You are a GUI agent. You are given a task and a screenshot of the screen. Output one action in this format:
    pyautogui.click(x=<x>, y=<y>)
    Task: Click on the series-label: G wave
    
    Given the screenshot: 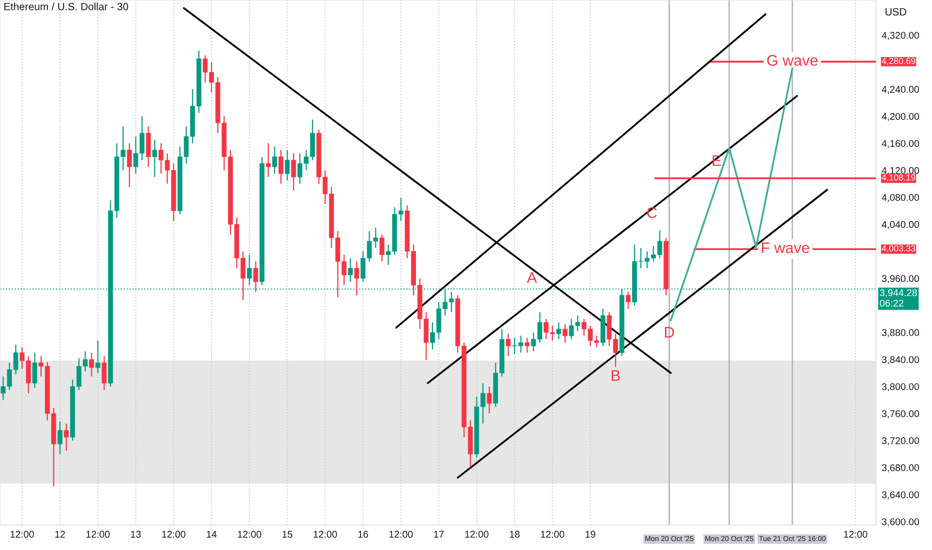 What is the action you would take?
    pyautogui.click(x=792, y=60)
    